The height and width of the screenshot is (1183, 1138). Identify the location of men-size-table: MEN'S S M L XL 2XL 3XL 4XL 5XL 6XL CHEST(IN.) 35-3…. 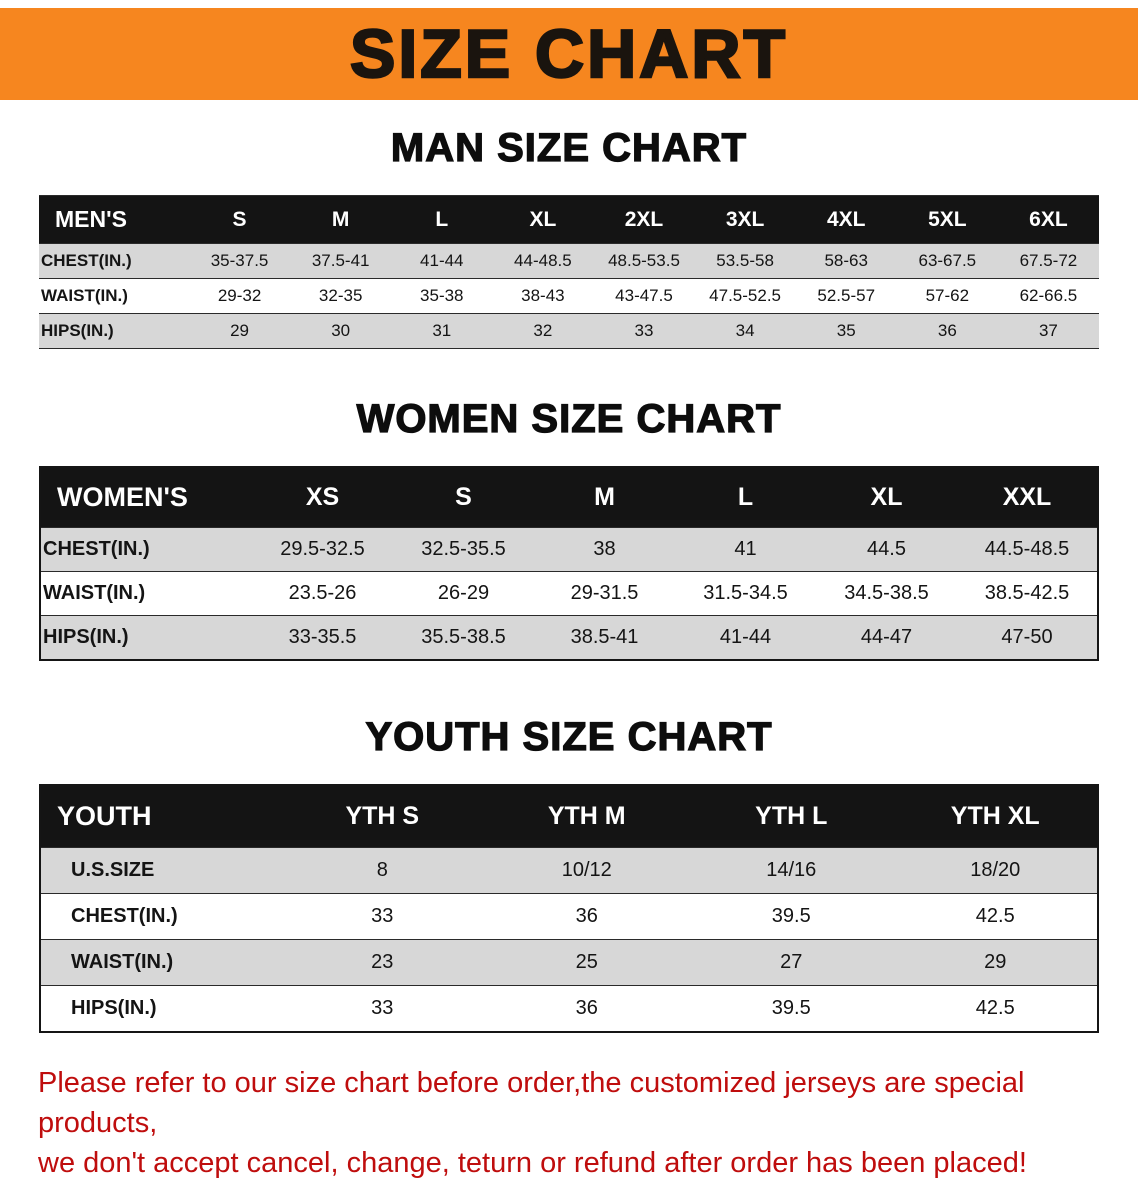
(569, 272).